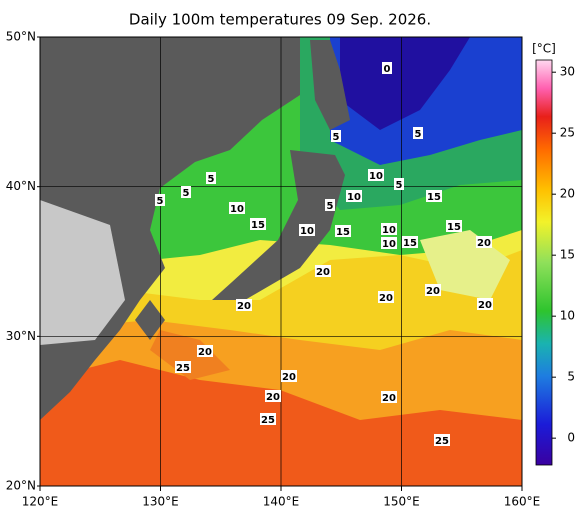 The height and width of the screenshot is (512, 585). I want to click on x-tick-label: 150°E, so click(401, 502).